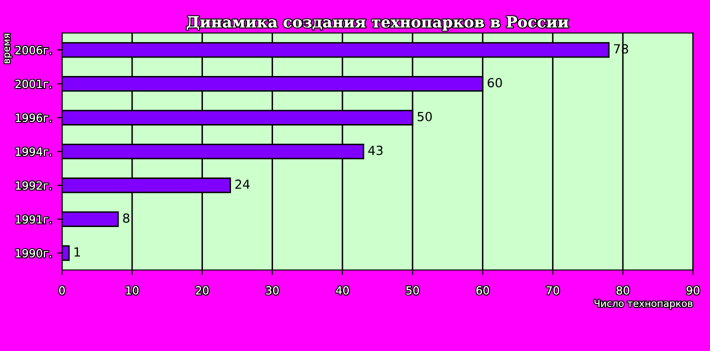  What do you see at coordinates (482, 290) in the screenshot?
I see `x-tick-label: 60` at bounding box center [482, 290].